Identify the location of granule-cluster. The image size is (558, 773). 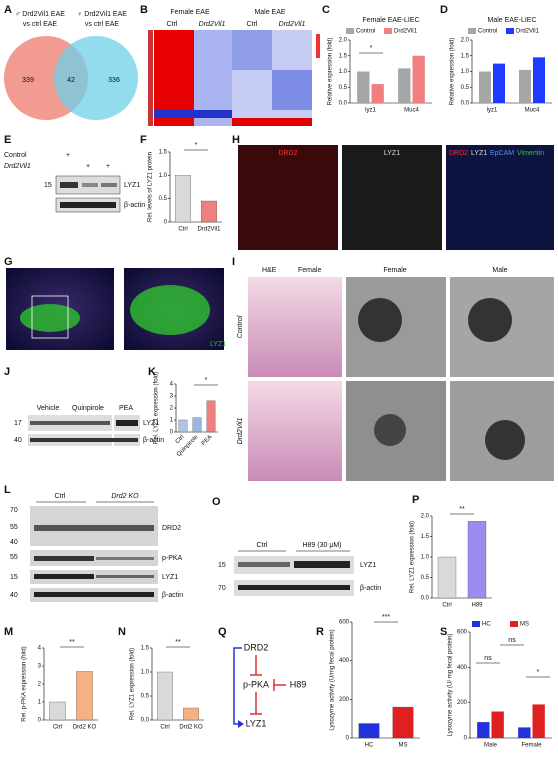
(380, 320).